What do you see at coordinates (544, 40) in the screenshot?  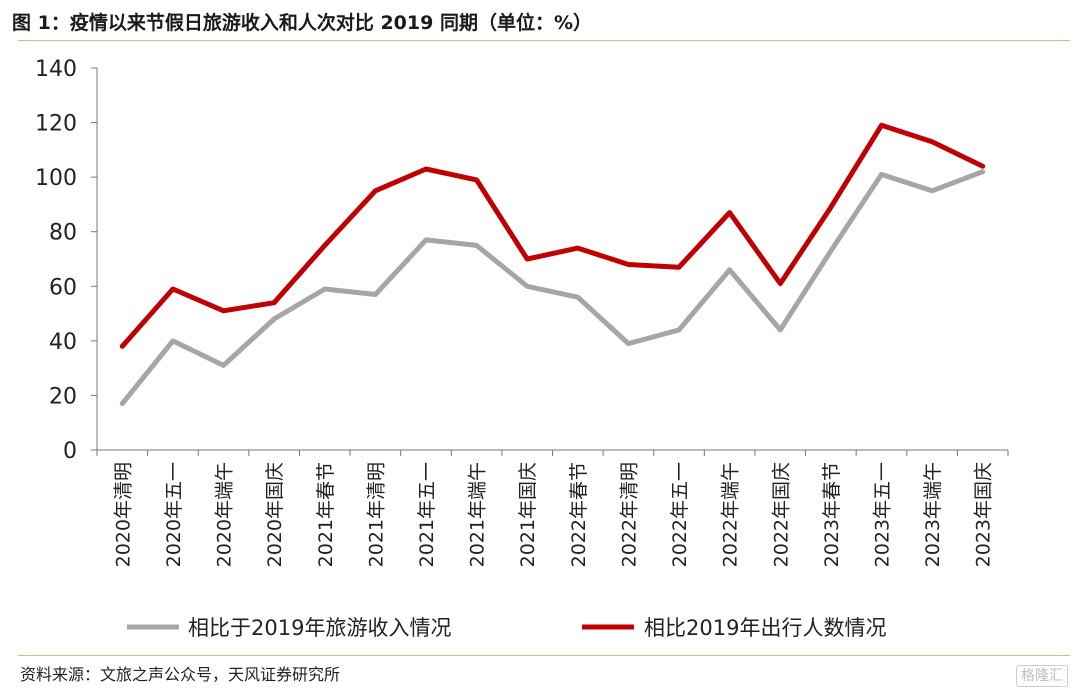 I see `title-divider` at bounding box center [544, 40].